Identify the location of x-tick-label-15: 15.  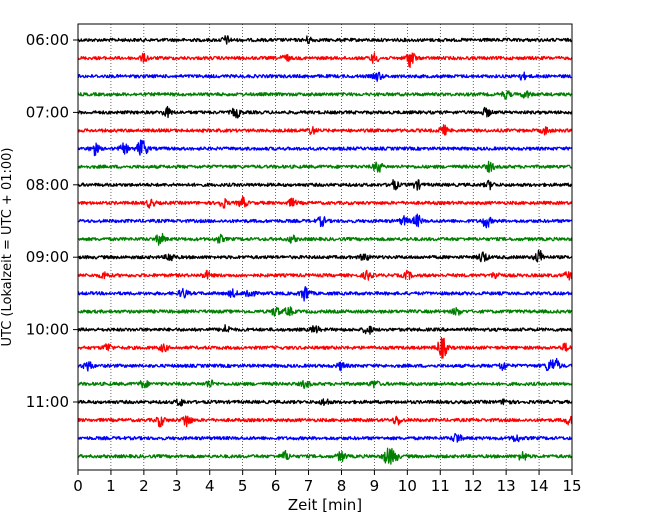
(571, 486).